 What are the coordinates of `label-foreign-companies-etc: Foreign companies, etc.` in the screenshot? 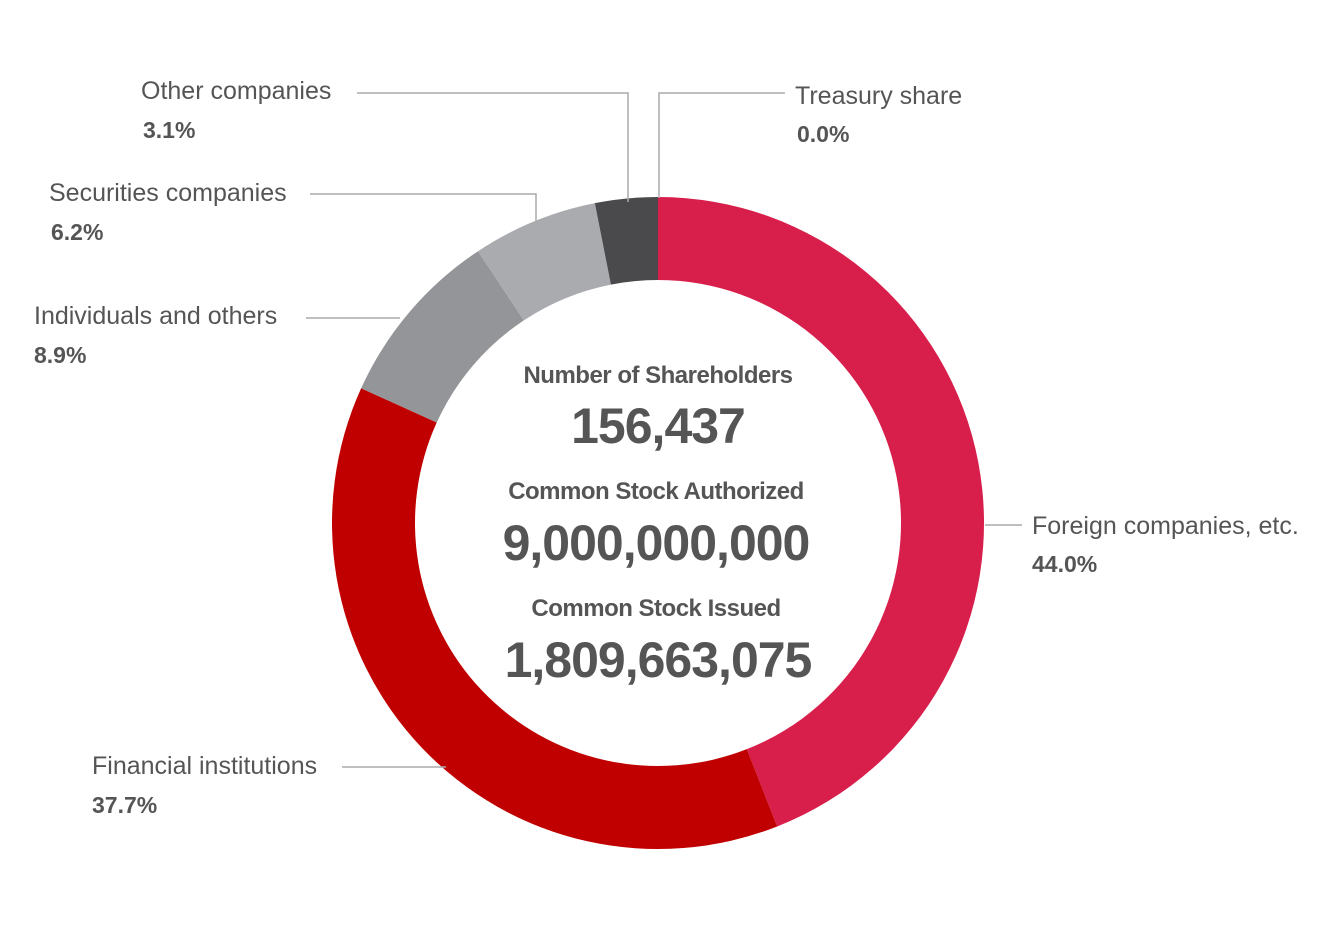 It's located at (1165, 526).